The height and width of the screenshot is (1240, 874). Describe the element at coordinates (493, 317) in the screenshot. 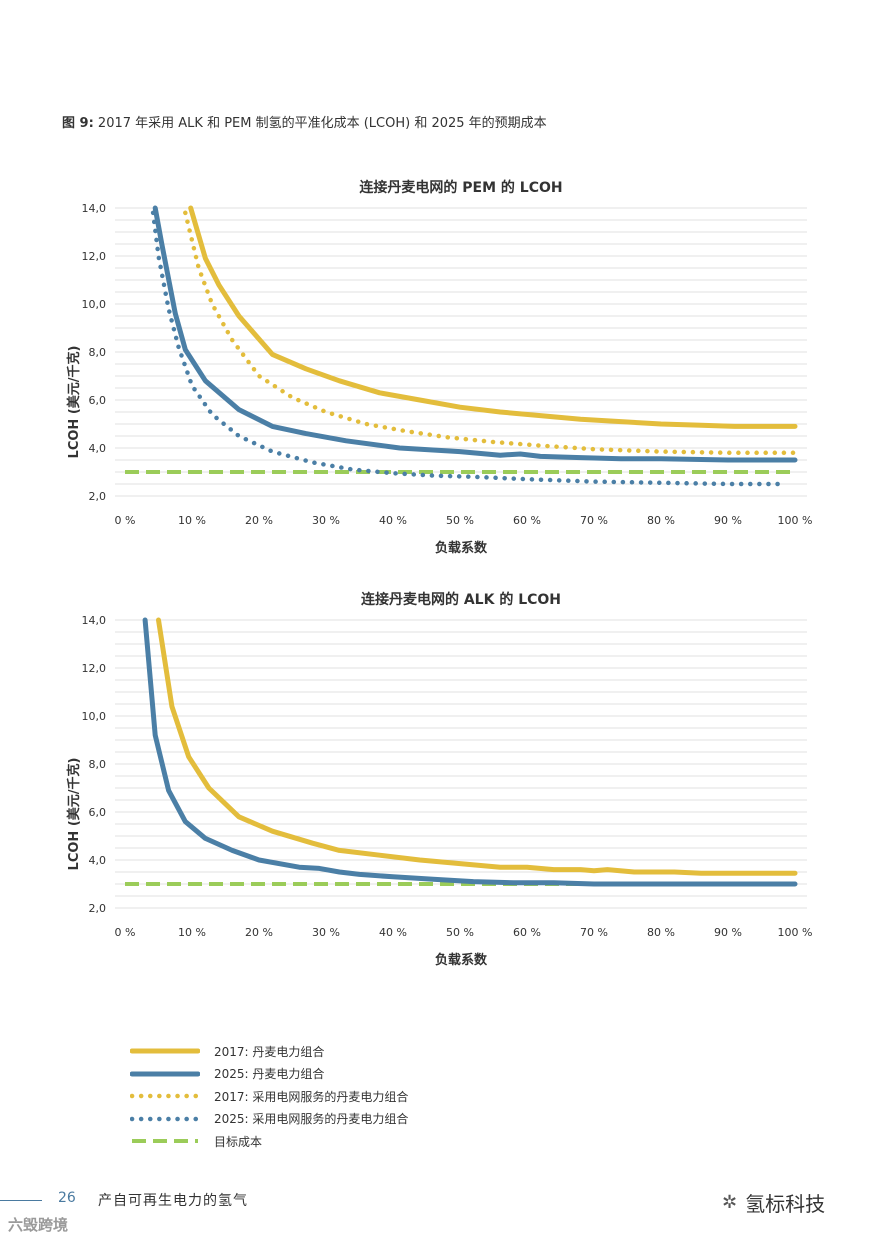

I see `series-line-solid` at that location.